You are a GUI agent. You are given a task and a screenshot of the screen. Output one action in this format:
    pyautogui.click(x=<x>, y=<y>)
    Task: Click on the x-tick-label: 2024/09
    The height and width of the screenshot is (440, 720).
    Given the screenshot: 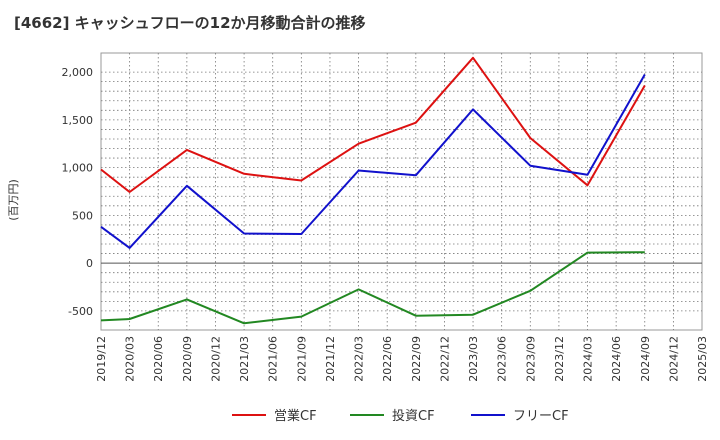 What is the action you would take?
    pyautogui.click(x=645, y=359)
    